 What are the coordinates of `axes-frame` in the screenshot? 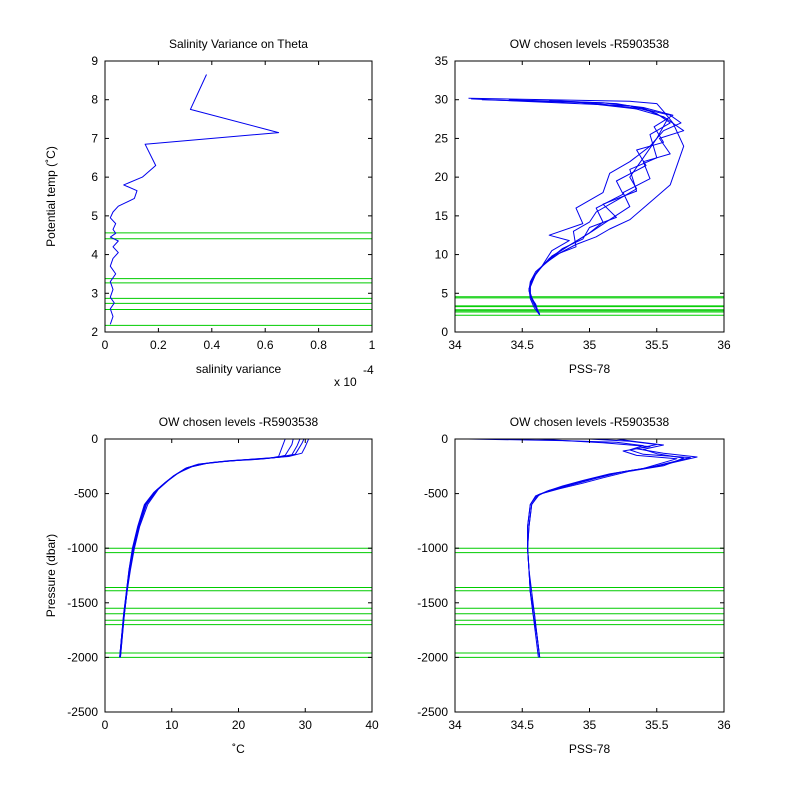 It's located at (238, 196).